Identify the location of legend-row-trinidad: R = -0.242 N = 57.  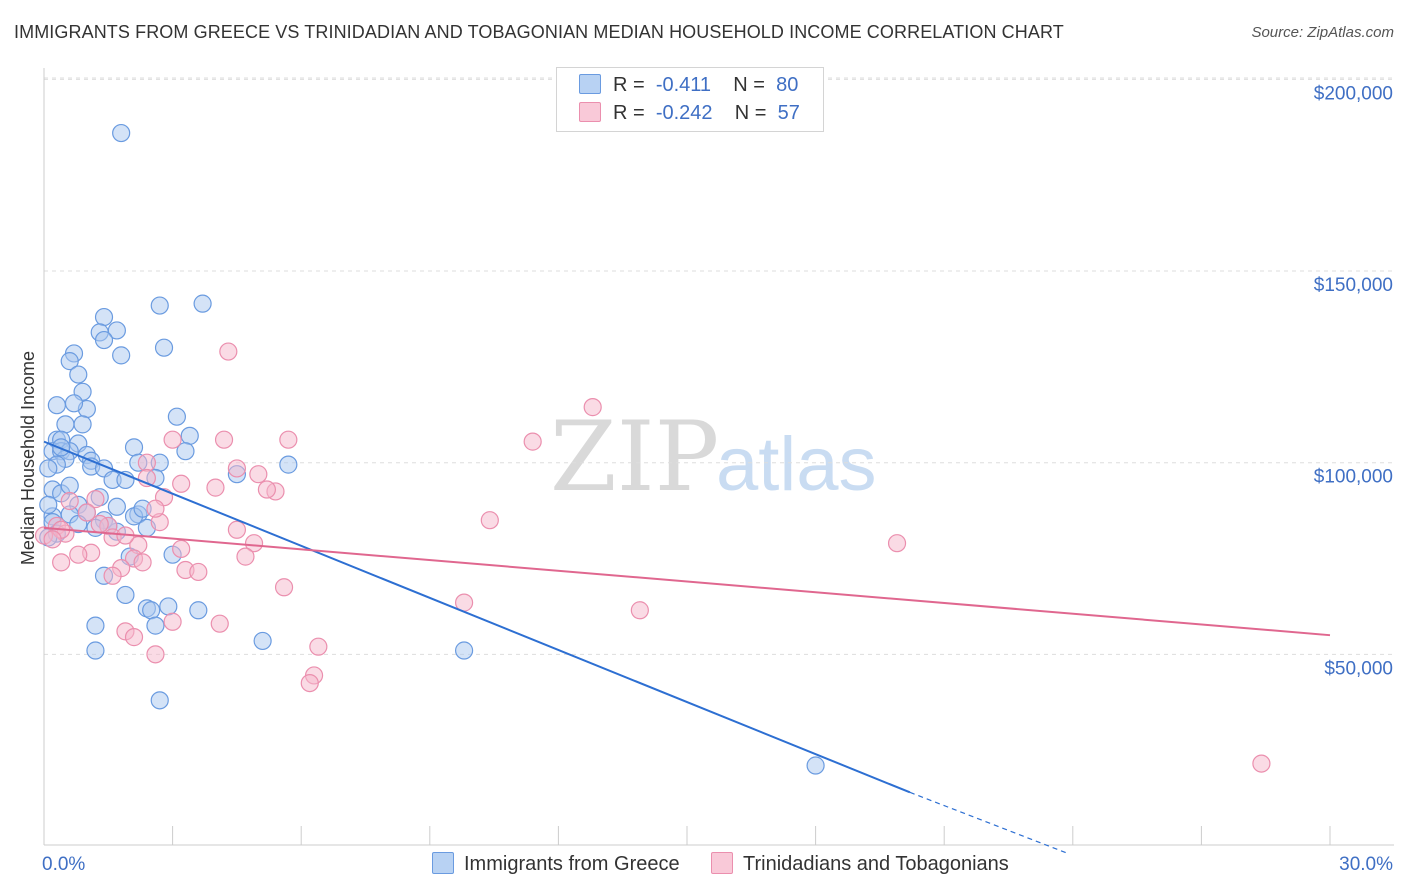
(689, 116).